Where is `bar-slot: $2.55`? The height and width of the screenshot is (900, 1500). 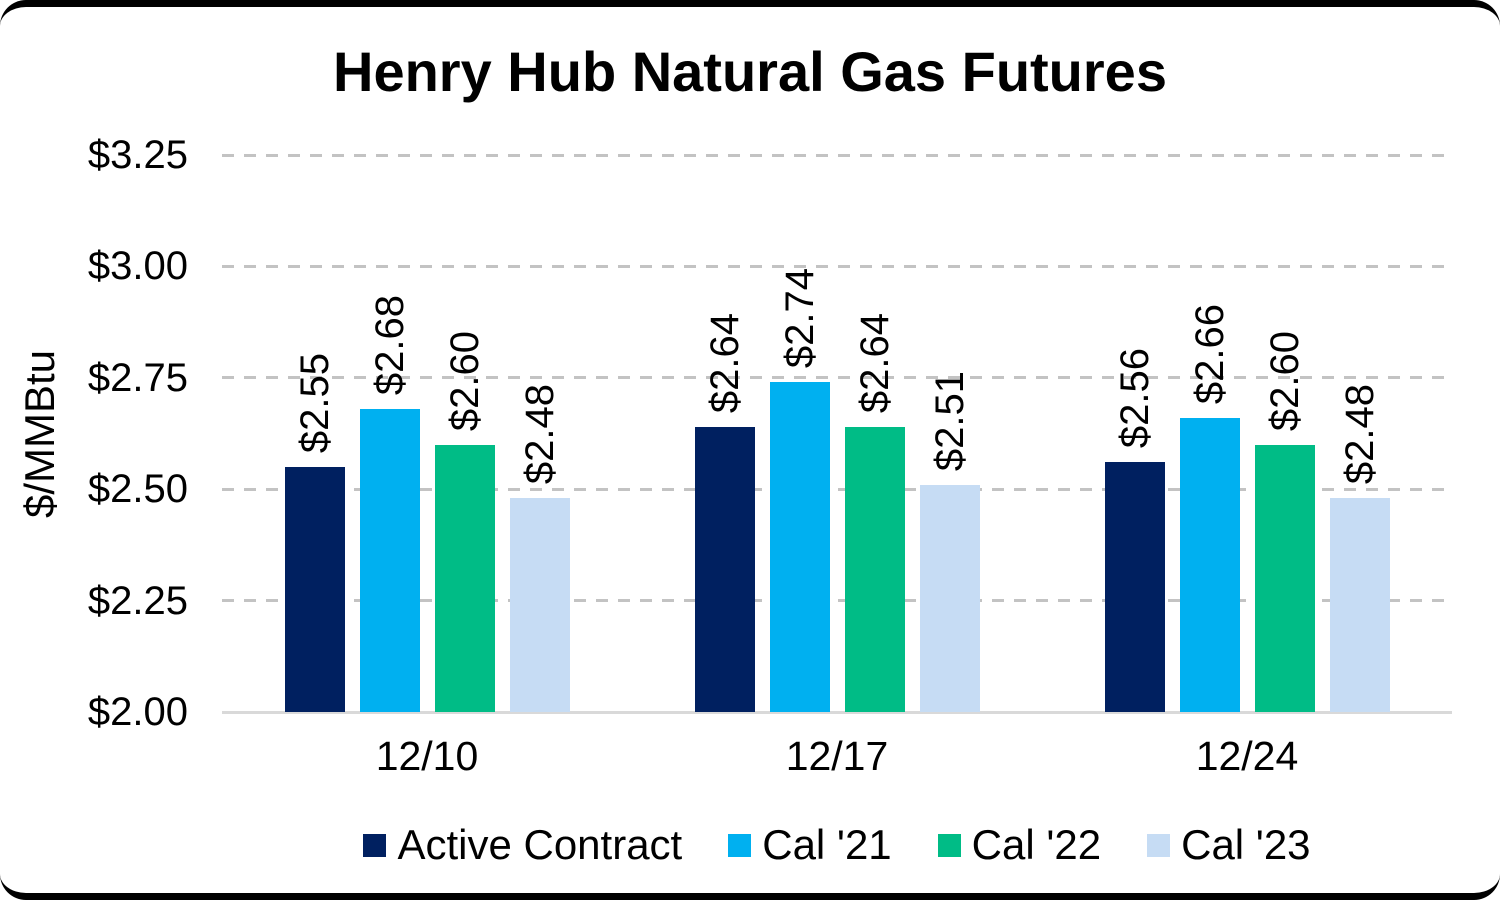
bar-slot: $2.55 is located at coordinates (314, 433).